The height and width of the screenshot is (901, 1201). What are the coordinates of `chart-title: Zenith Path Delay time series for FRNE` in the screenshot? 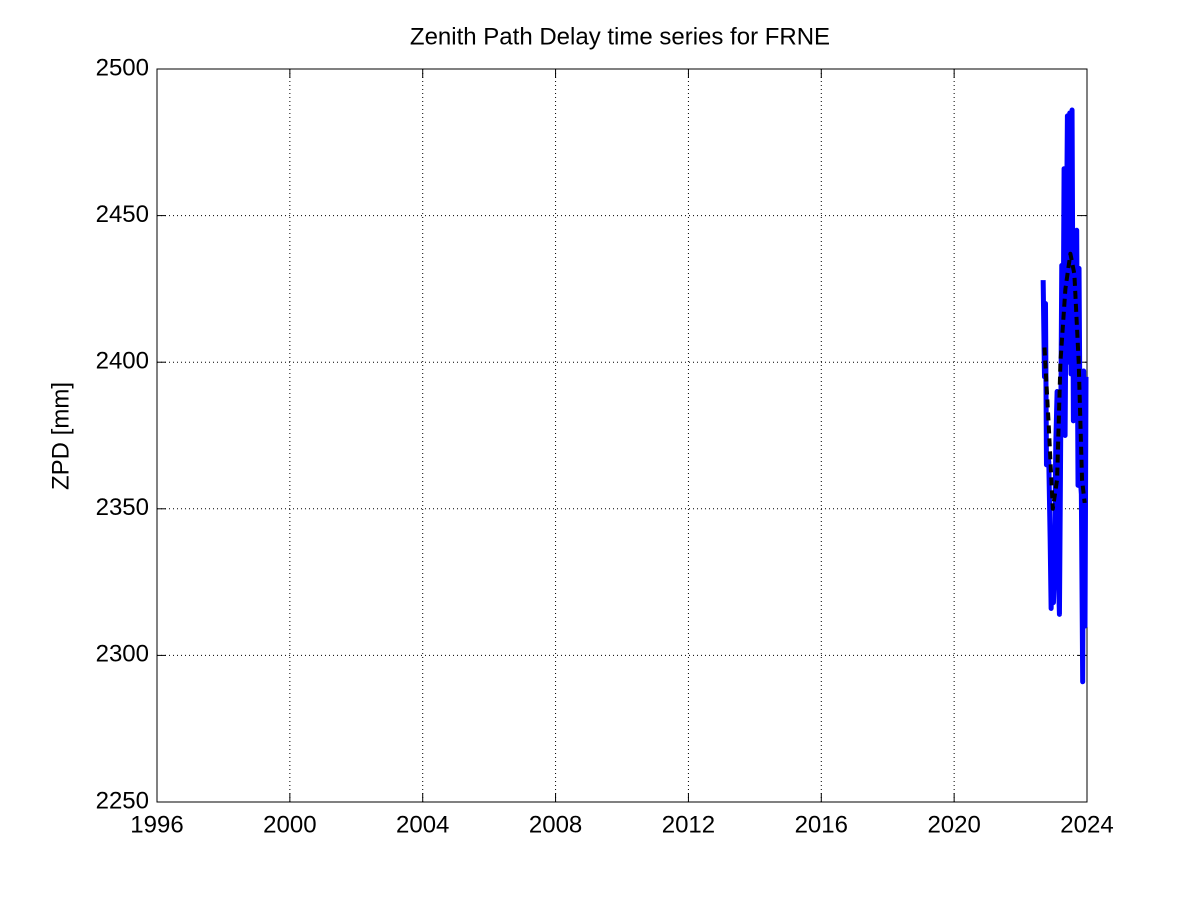 It's located at (620, 36).